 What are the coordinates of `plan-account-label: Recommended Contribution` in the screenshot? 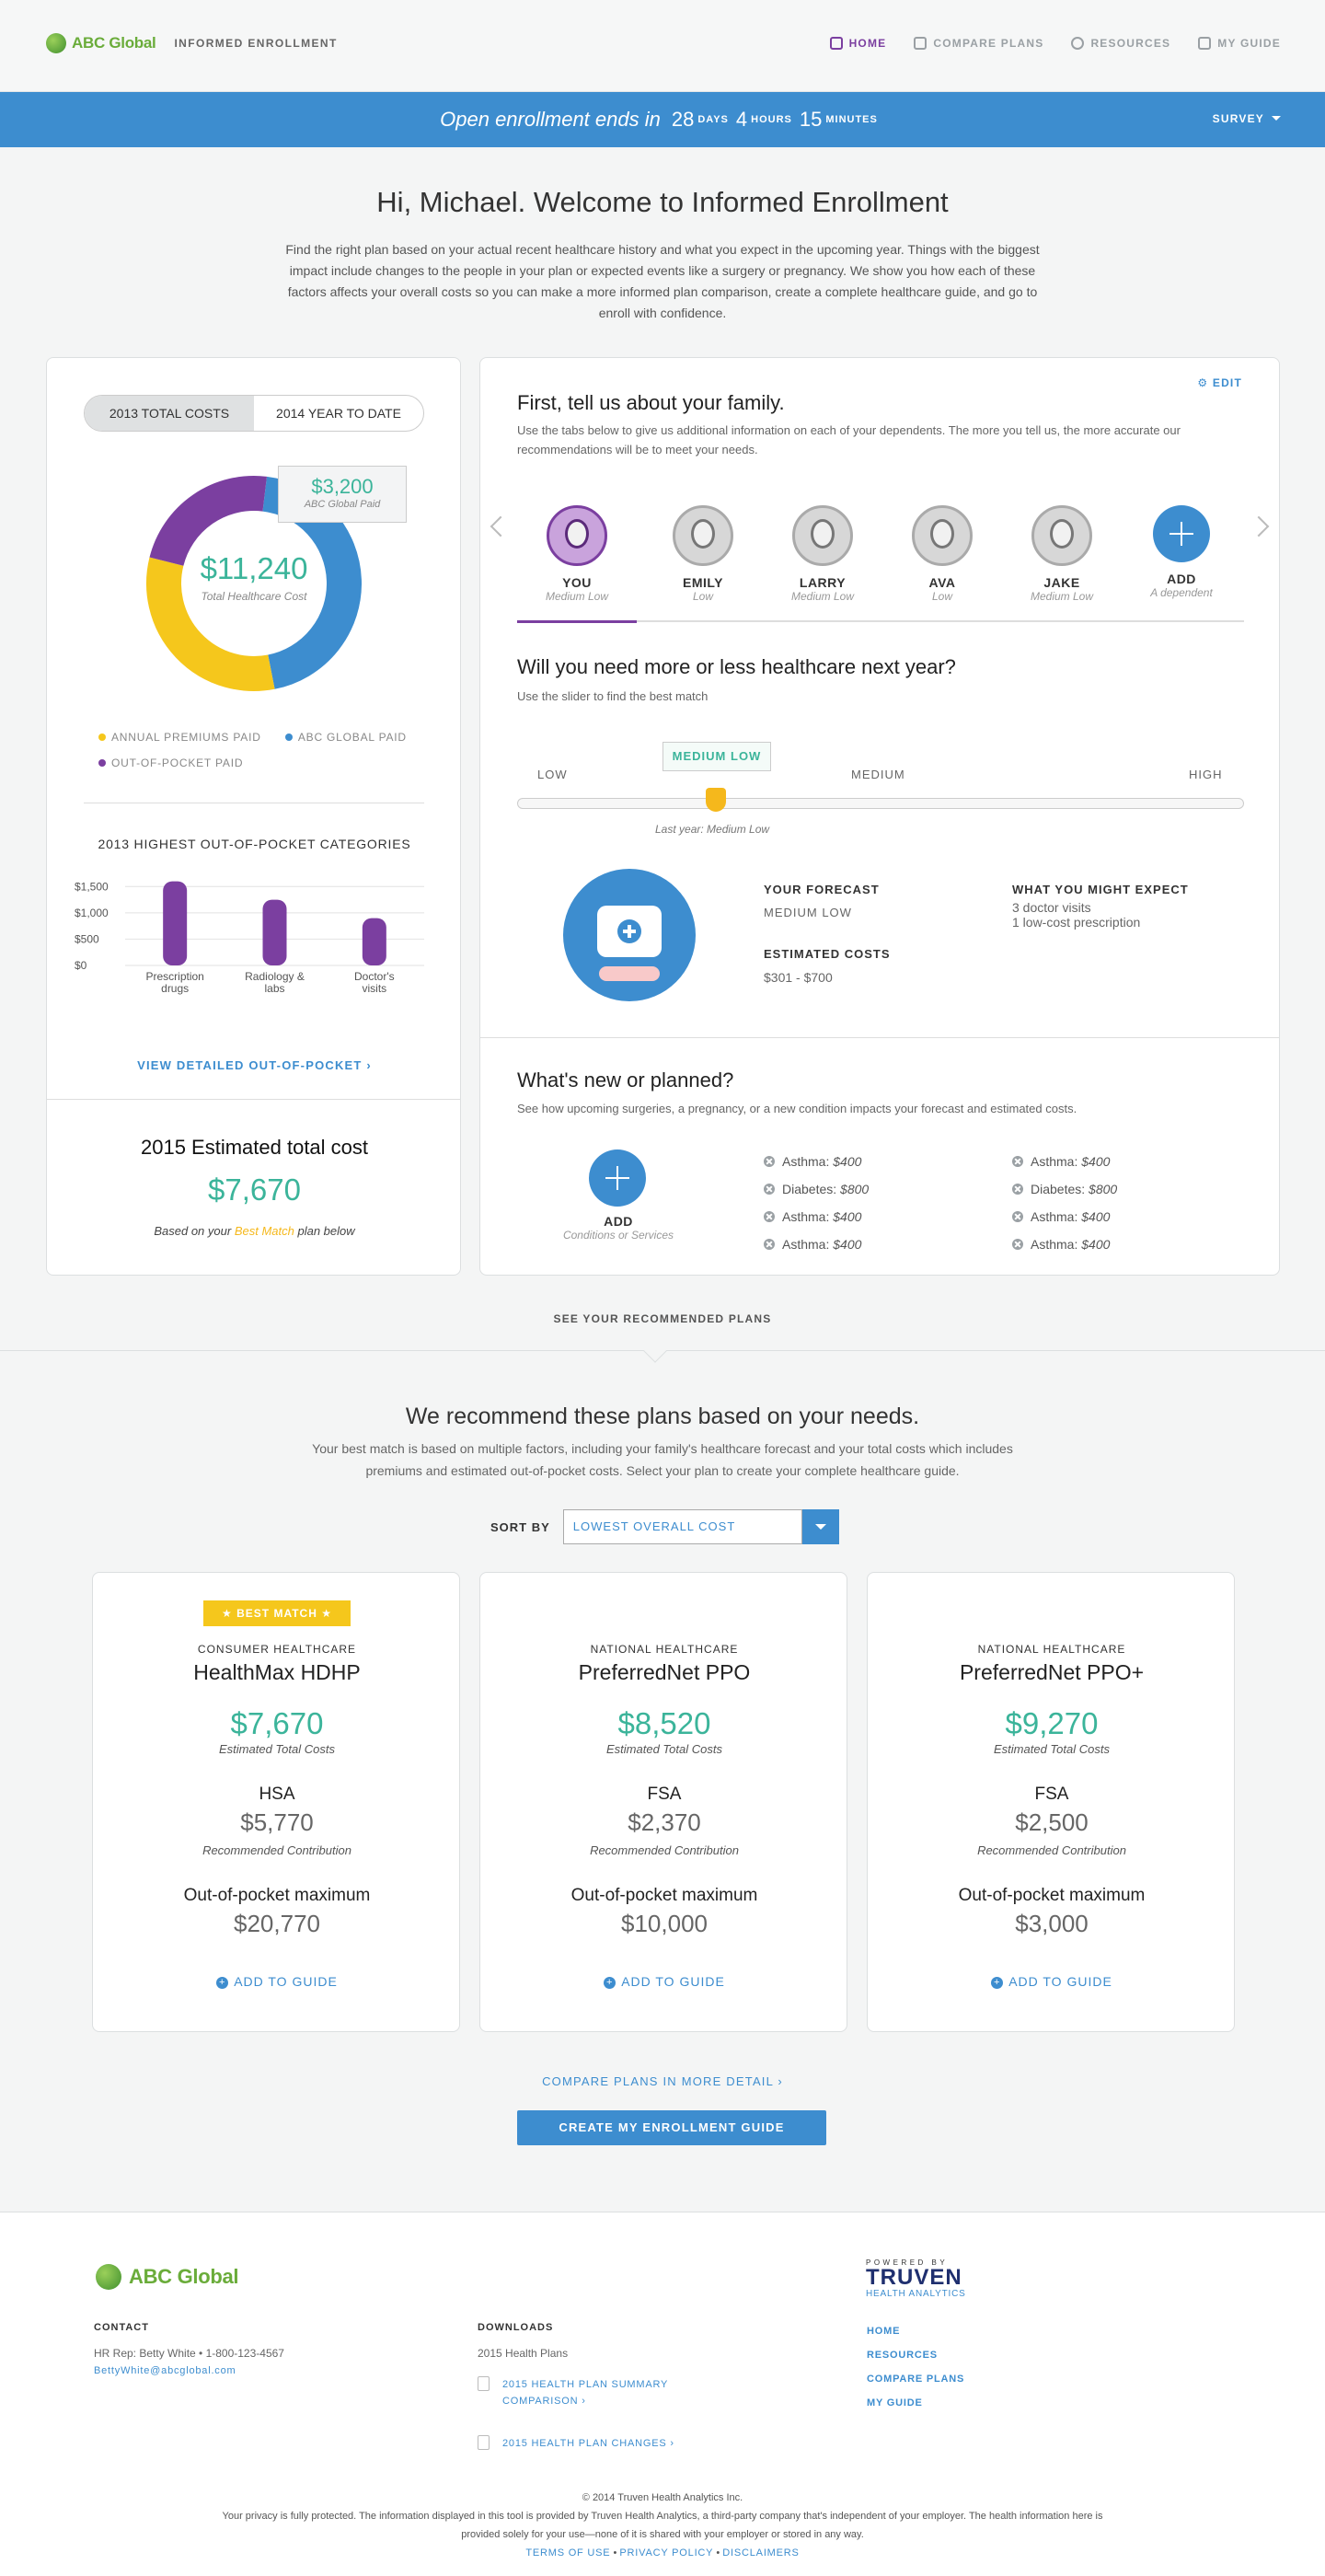 It's located at (276, 1850).